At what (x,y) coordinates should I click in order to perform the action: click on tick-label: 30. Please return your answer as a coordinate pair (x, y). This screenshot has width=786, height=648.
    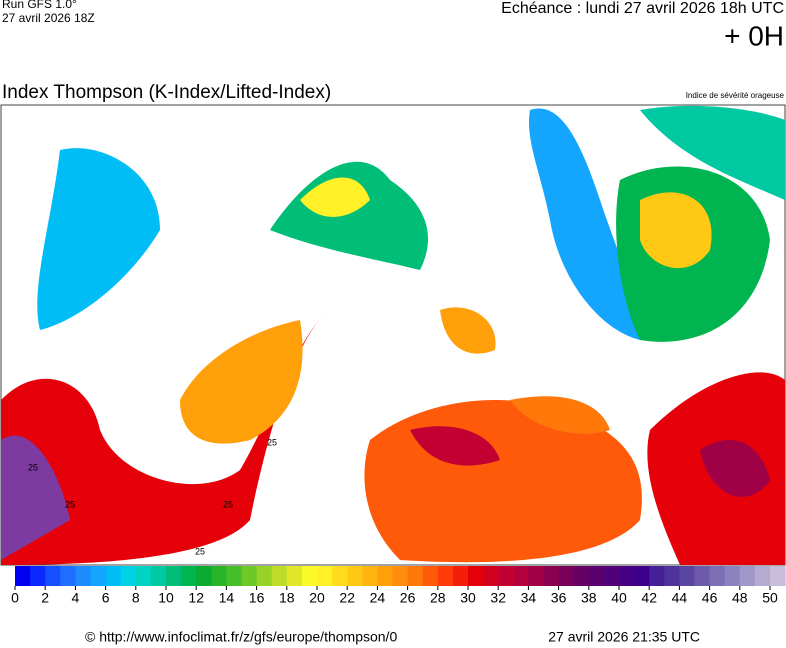
    Looking at the image, I should click on (468, 598).